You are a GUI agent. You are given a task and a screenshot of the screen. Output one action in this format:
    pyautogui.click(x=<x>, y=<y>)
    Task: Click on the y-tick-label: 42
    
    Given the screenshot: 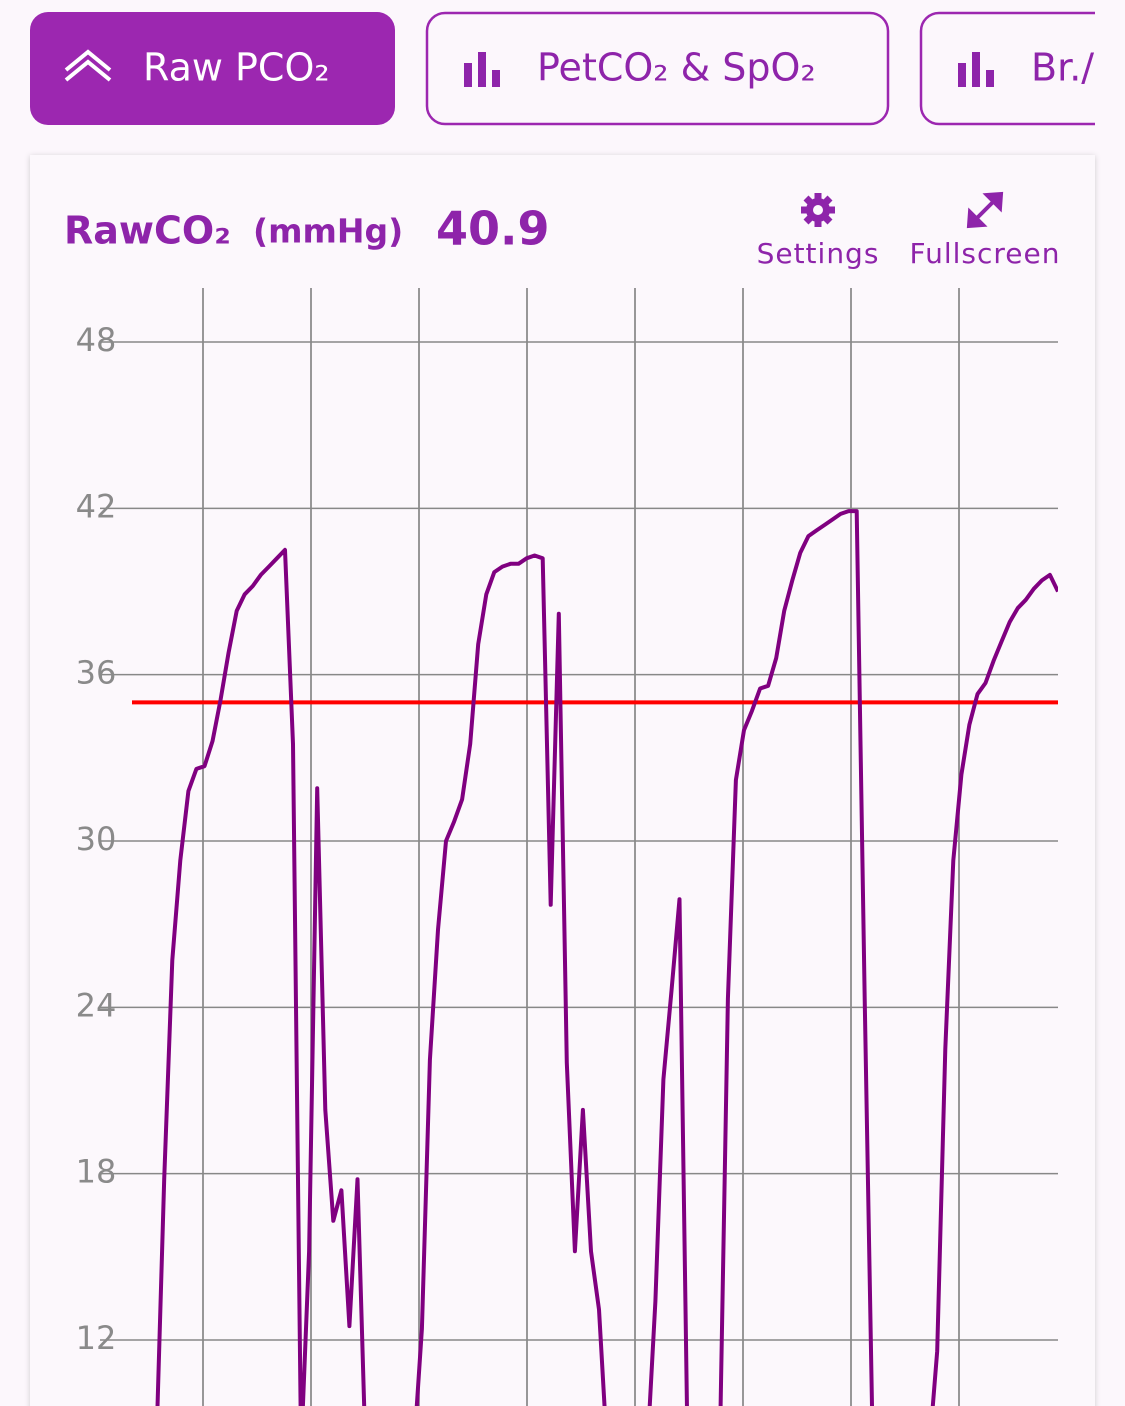 What is the action you would take?
    pyautogui.click(x=96, y=506)
    